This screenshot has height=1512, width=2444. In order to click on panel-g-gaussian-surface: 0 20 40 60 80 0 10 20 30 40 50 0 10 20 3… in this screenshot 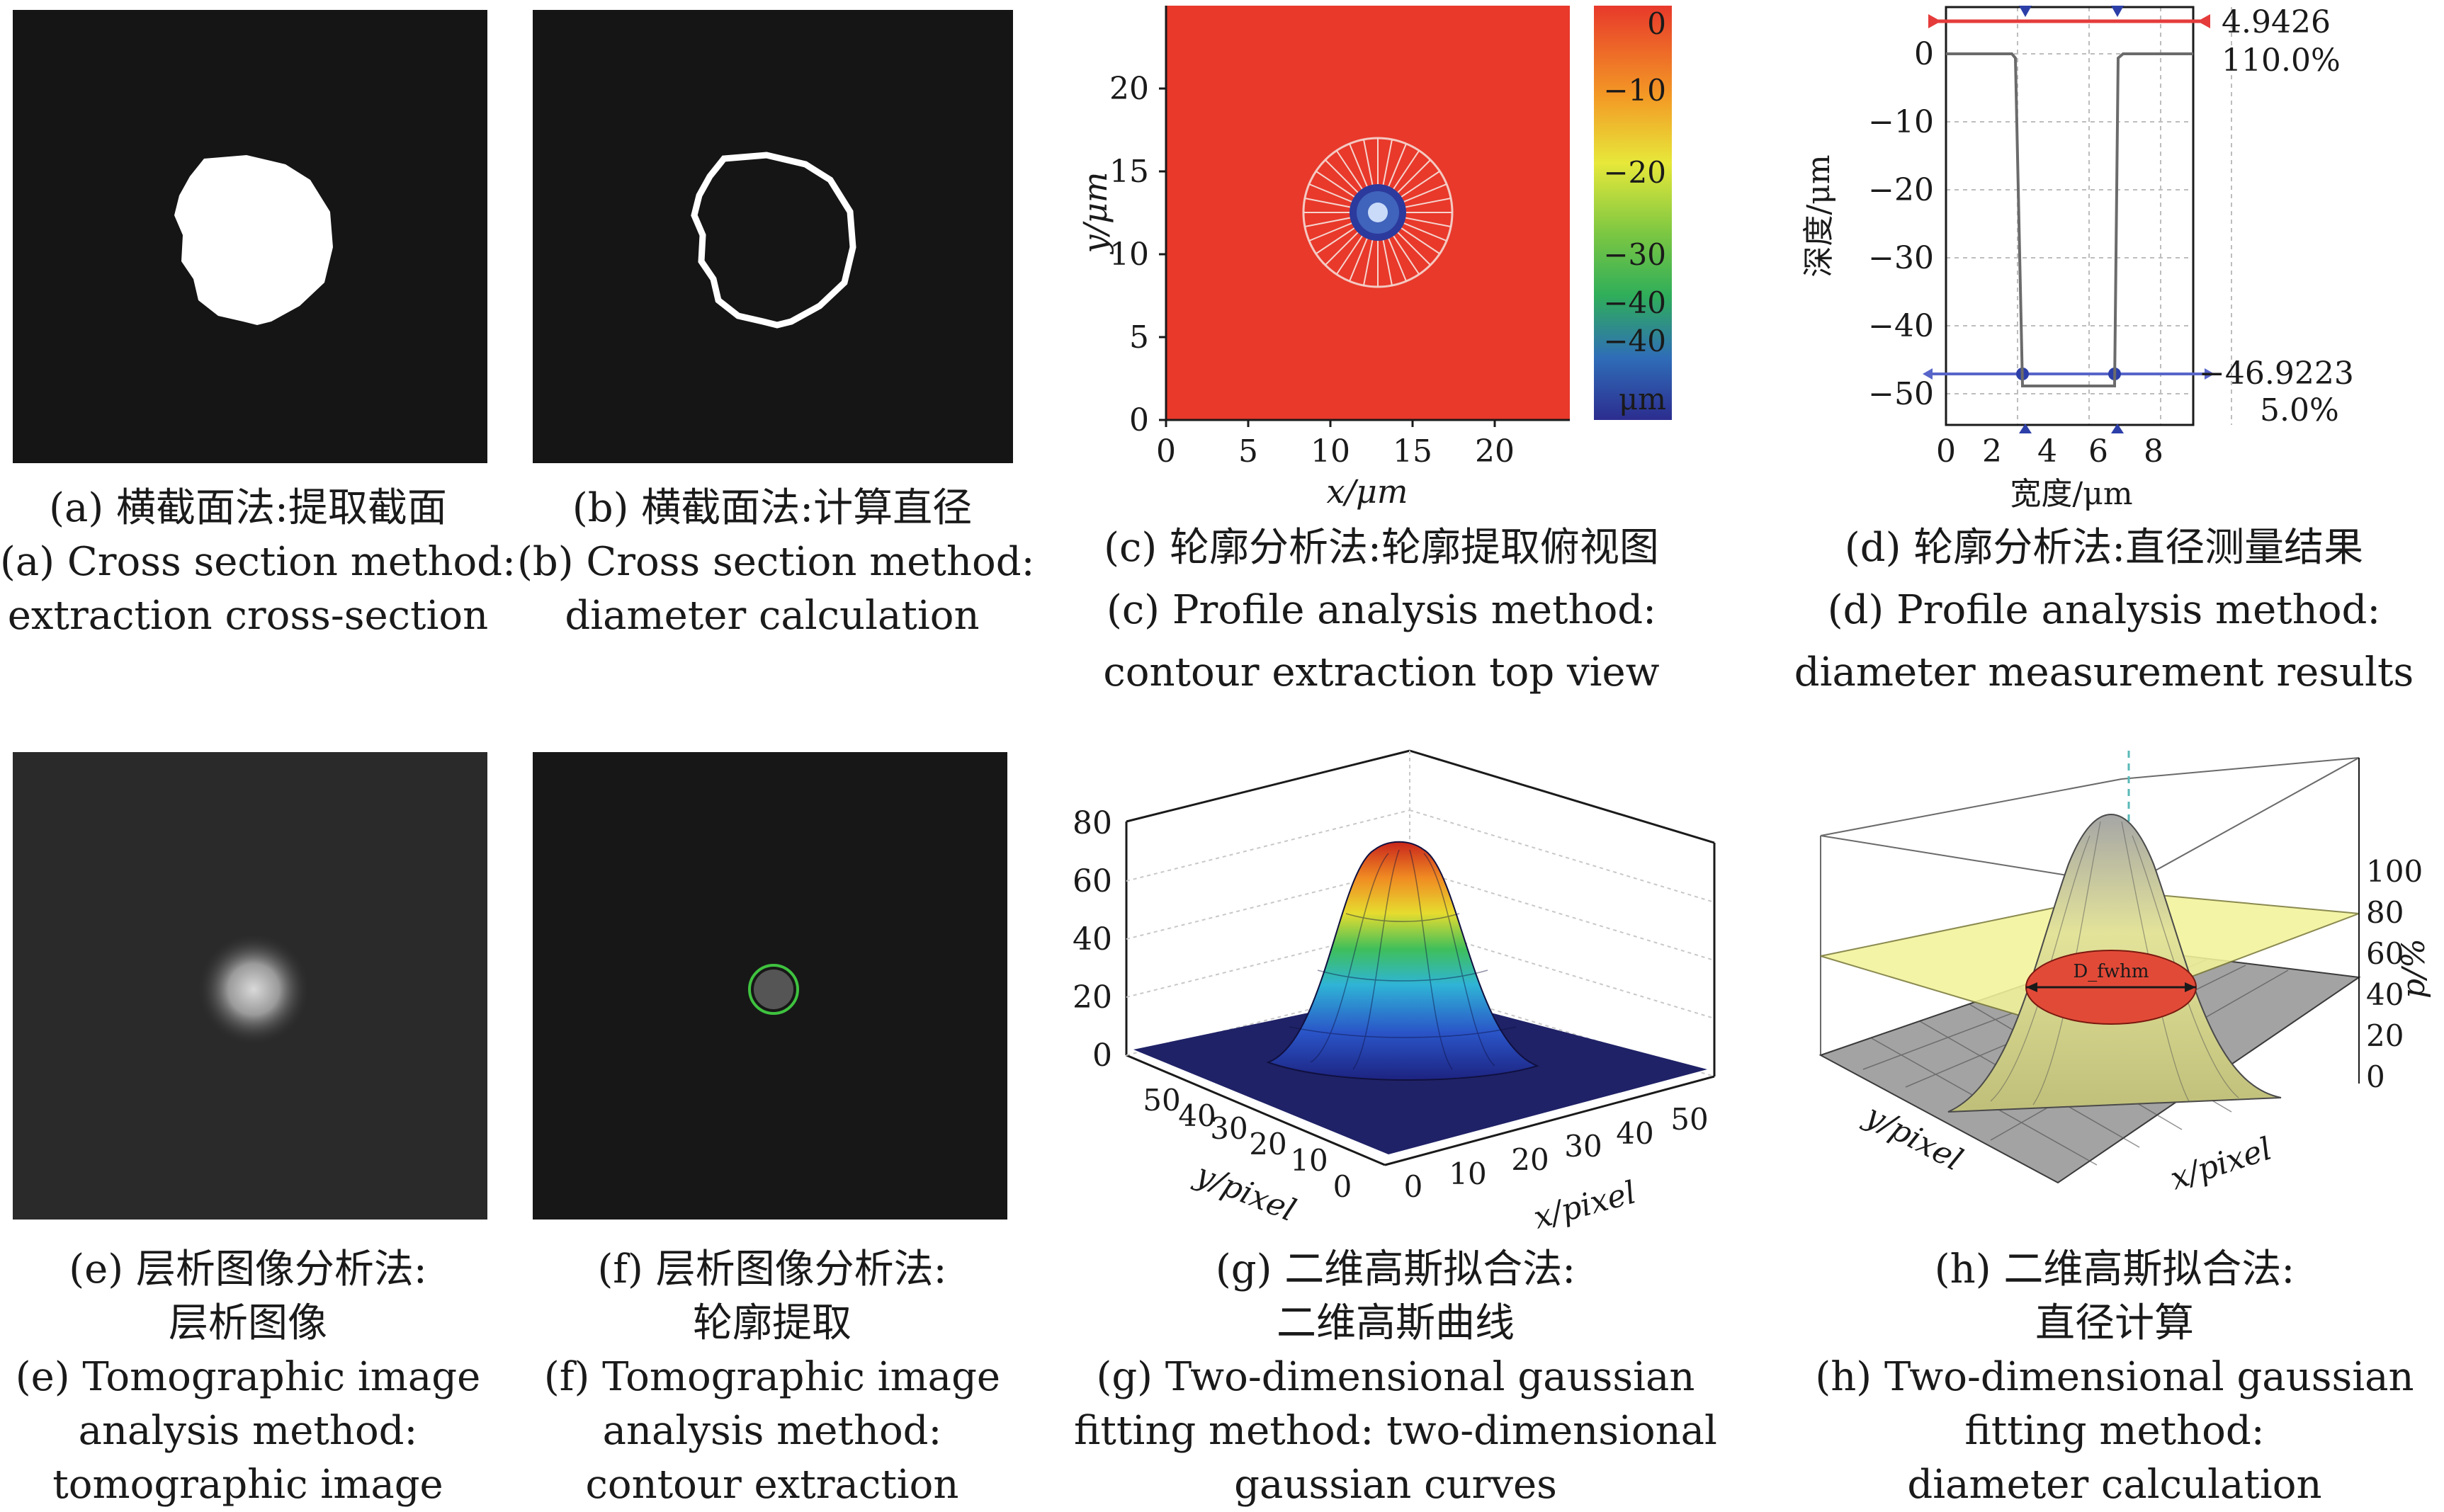, I will do `click(1394, 993)`.